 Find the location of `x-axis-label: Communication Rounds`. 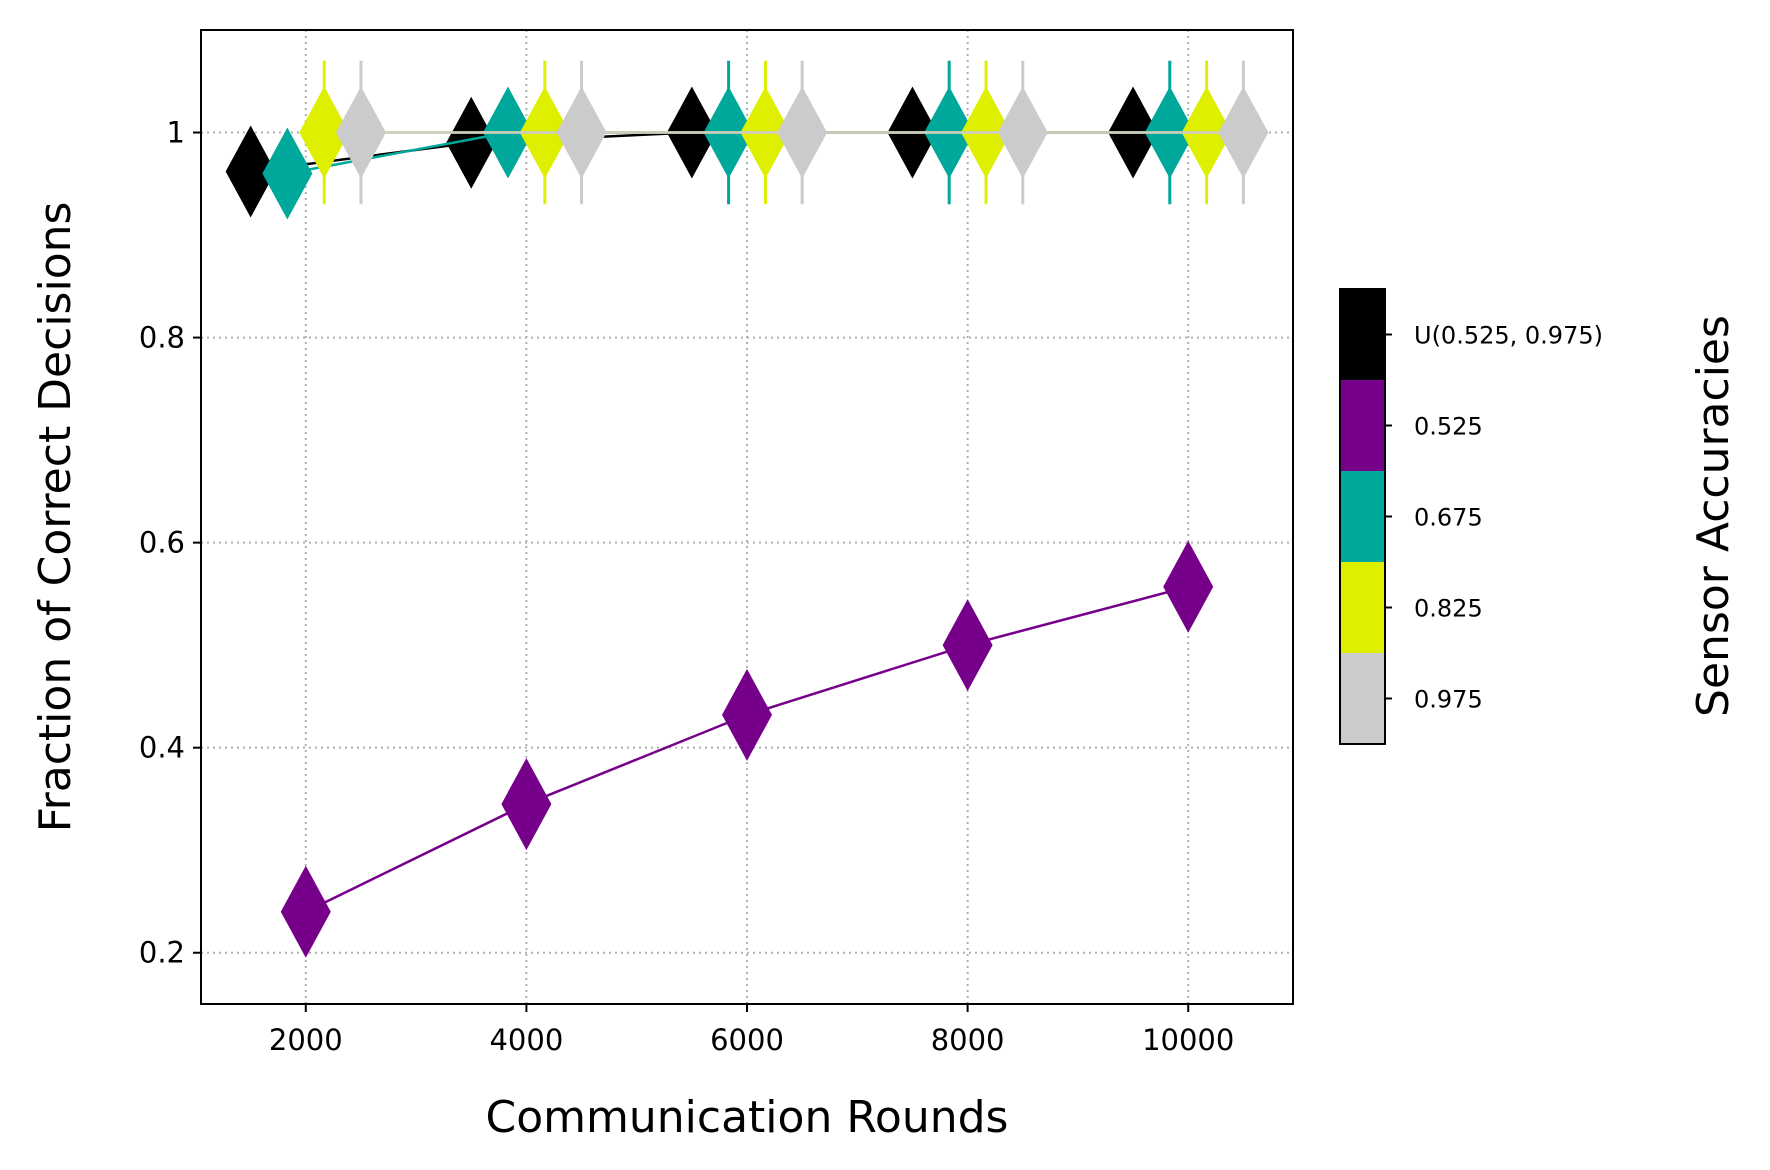

x-axis-label: Communication Rounds is located at coordinates (747, 1117).